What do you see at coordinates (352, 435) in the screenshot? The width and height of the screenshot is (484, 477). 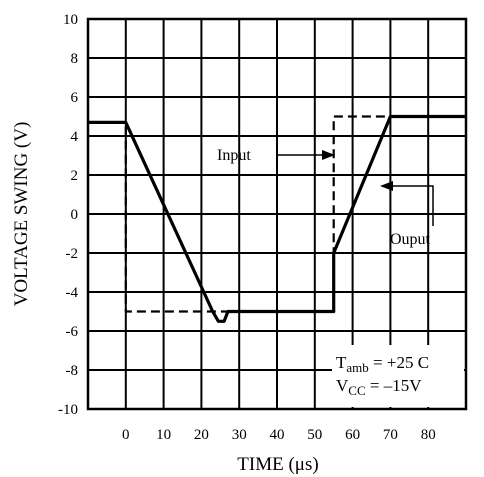 I see `x-tick-label: 60` at bounding box center [352, 435].